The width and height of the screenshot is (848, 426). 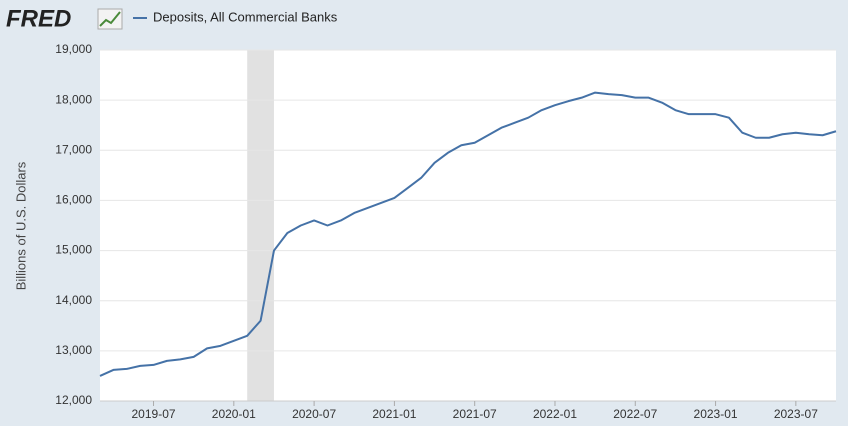 What do you see at coordinates (73, 300) in the screenshot?
I see `y-tick-label: 14,000` at bounding box center [73, 300].